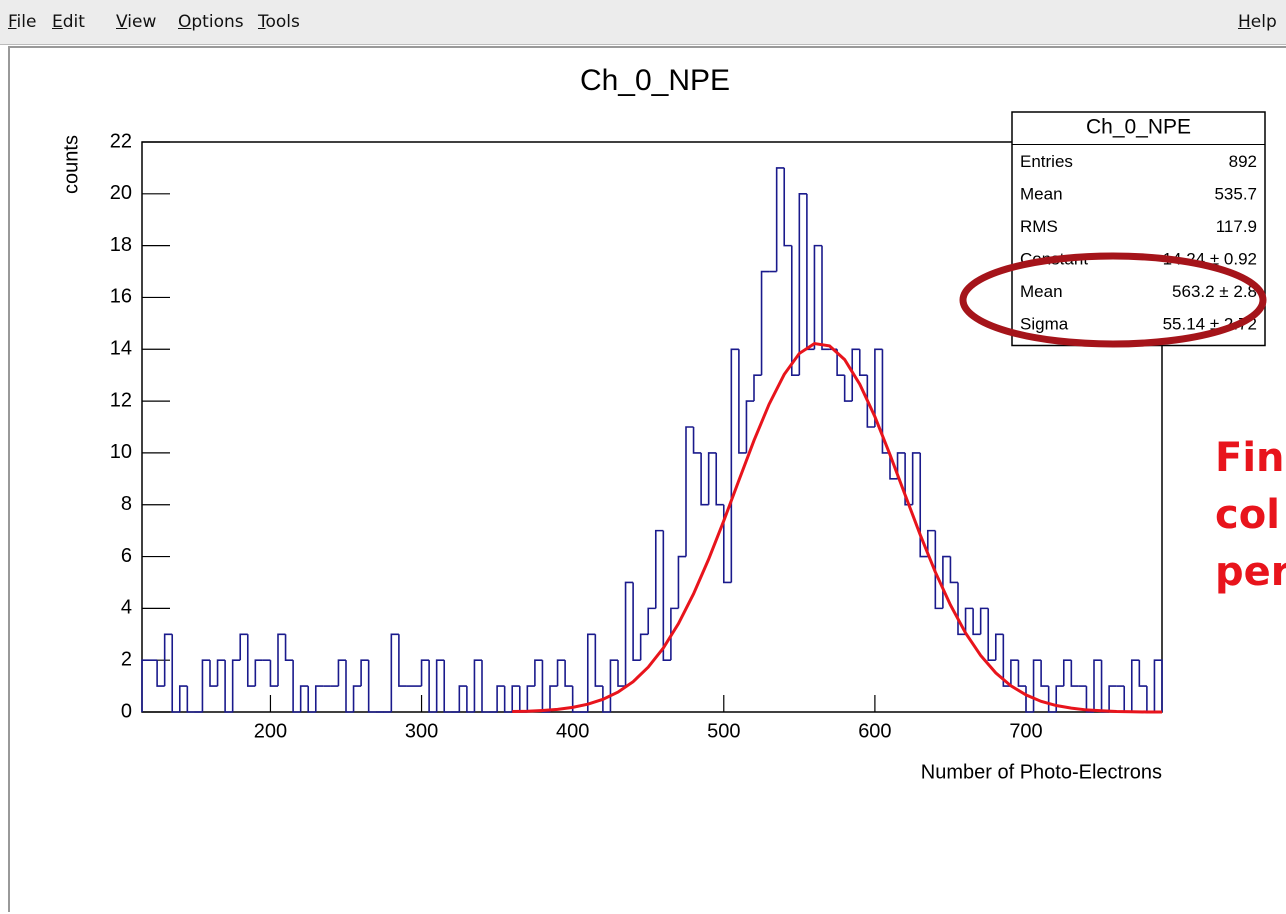 This screenshot has height=914, width=1286. I want to click on menu-item: Options, so click(211, 22).